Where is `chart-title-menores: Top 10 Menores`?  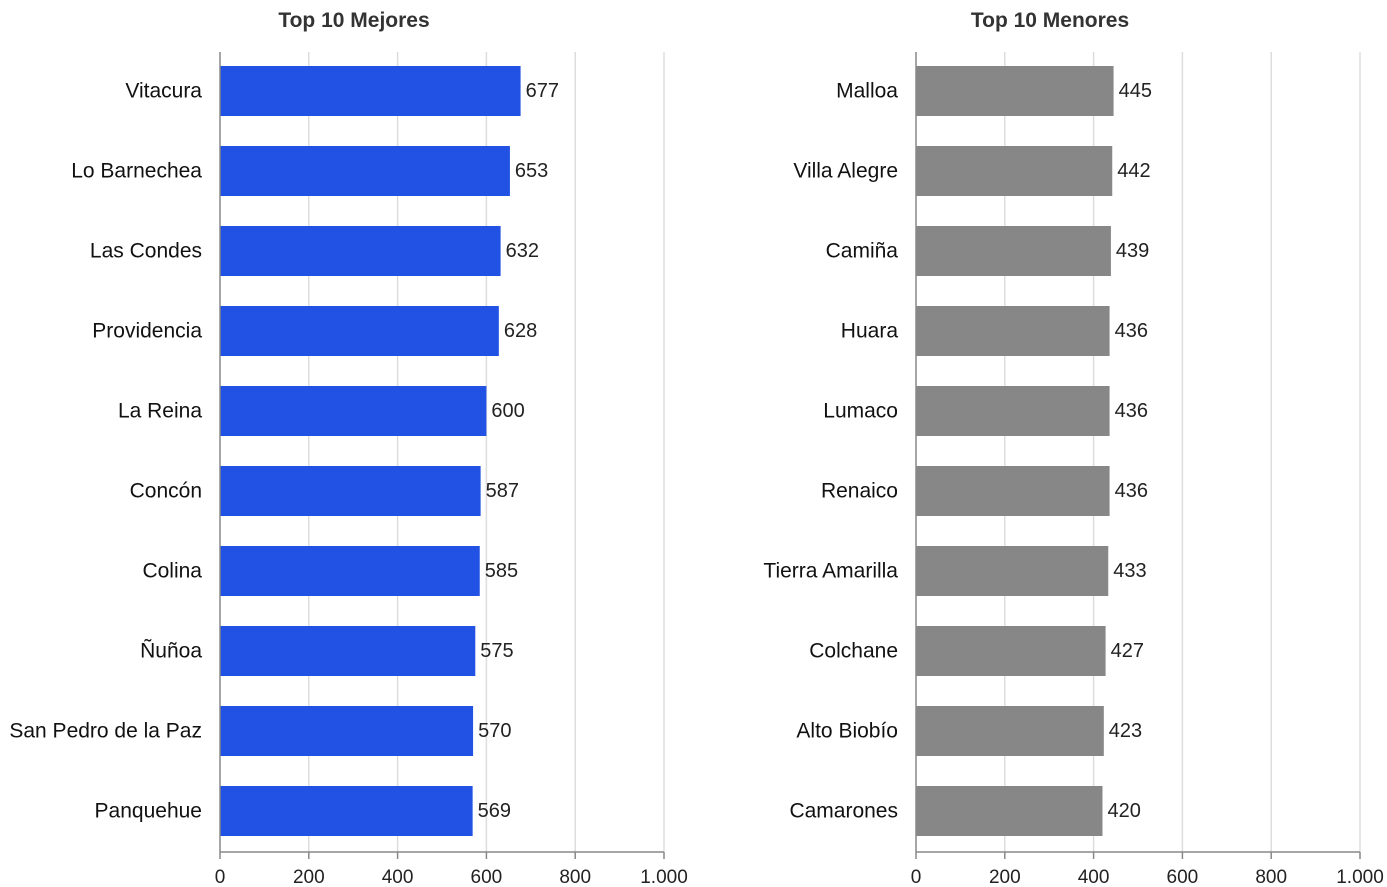
chart-title-menores: Top 10 Menores is located at coordinates (1050, 20).